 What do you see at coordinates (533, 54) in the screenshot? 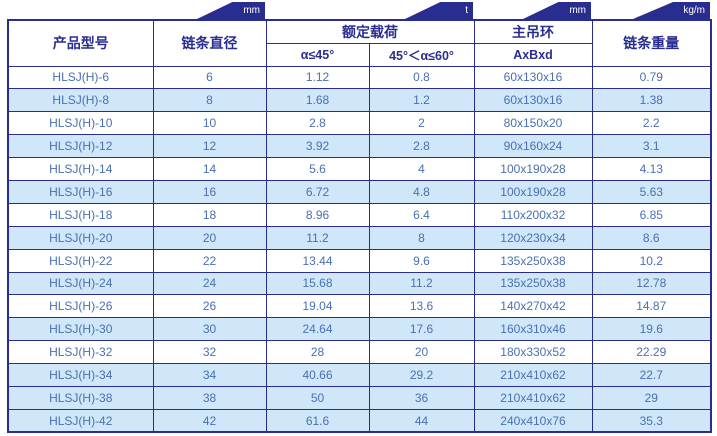
I see `col-subheader-ring-dims: AxBxd` at bounding box center [533, 54].